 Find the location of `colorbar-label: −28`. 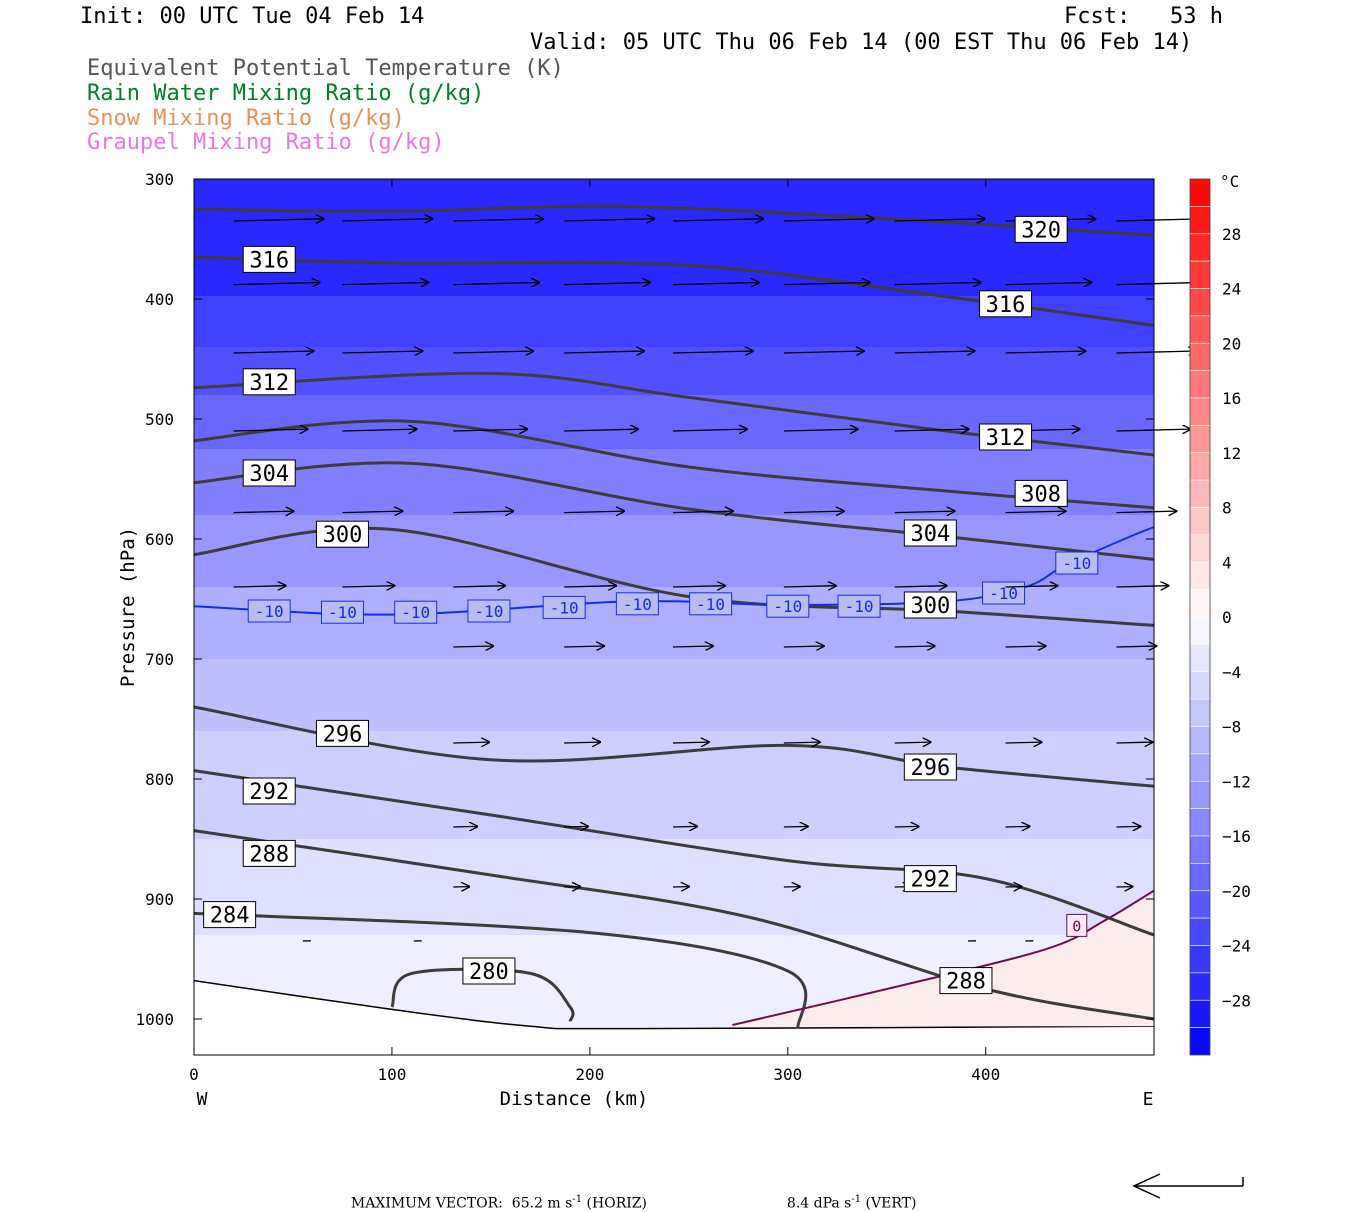

colorbar-label: −28 is located at coordinates (1236, 1000).